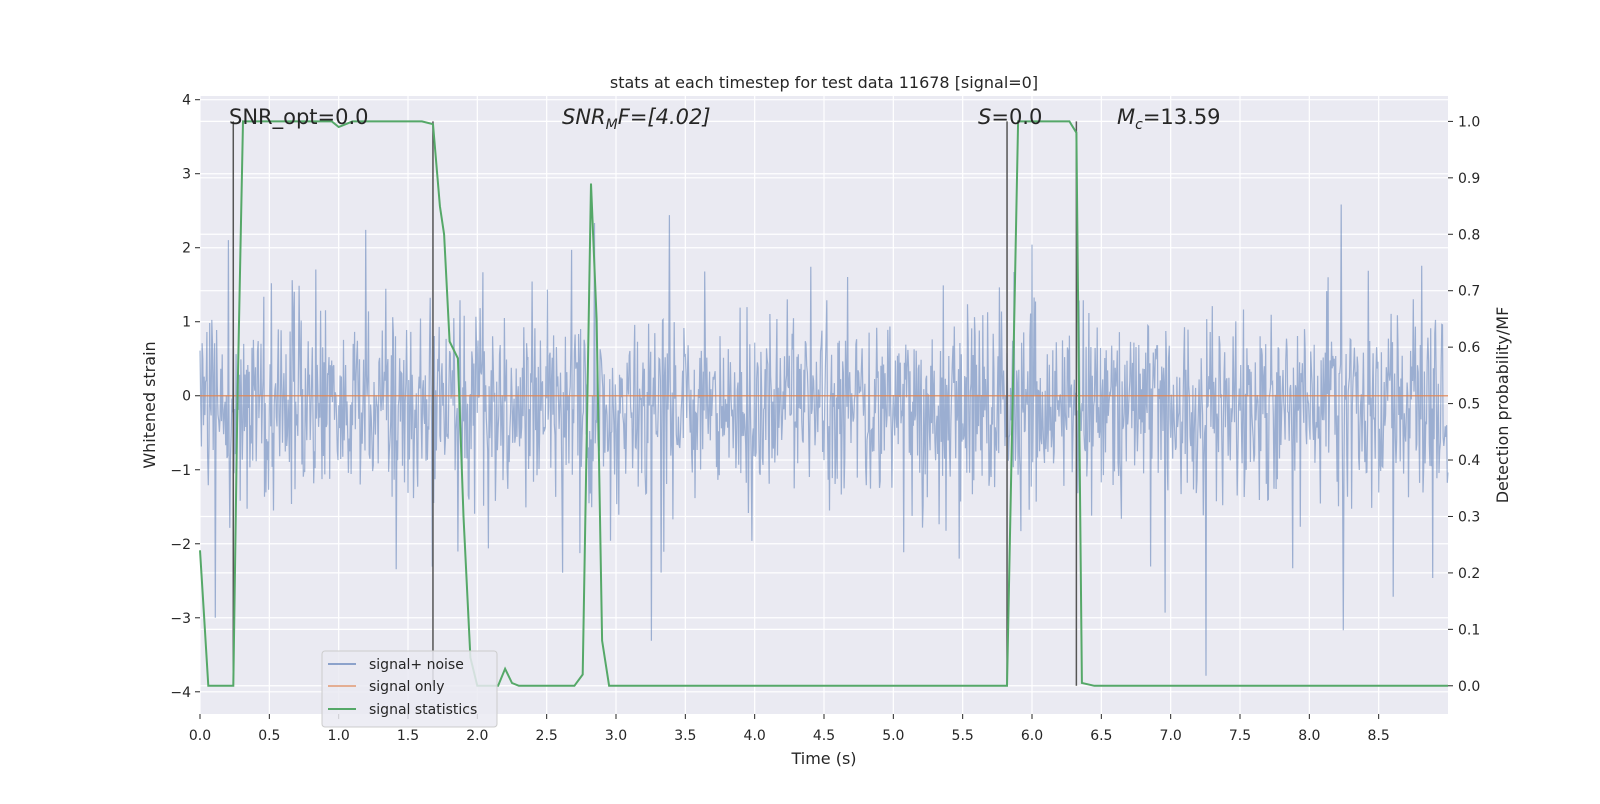 The image size is (1600, 804). I want to click on y2-tick-label: 0.1, so click(1469, 630).